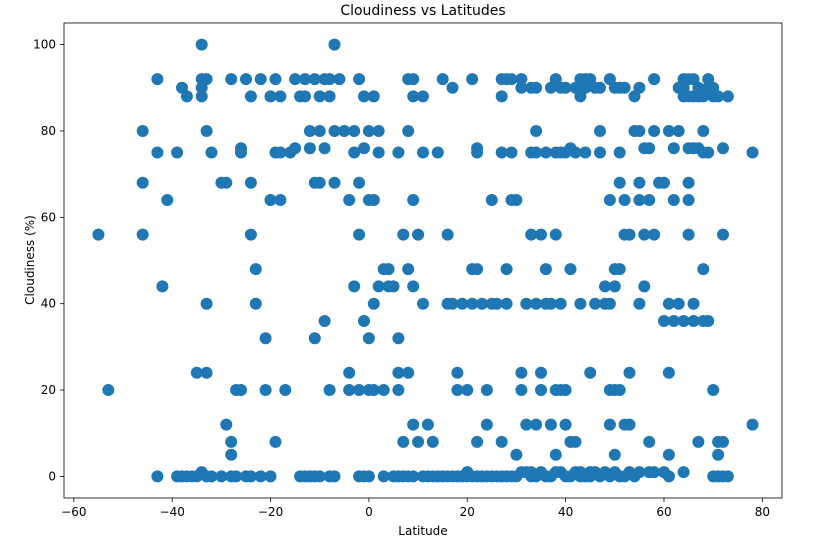  Describe the element at coordinates (270, 512) in the screenshot. I see `x-tick-label: −20` at that location.